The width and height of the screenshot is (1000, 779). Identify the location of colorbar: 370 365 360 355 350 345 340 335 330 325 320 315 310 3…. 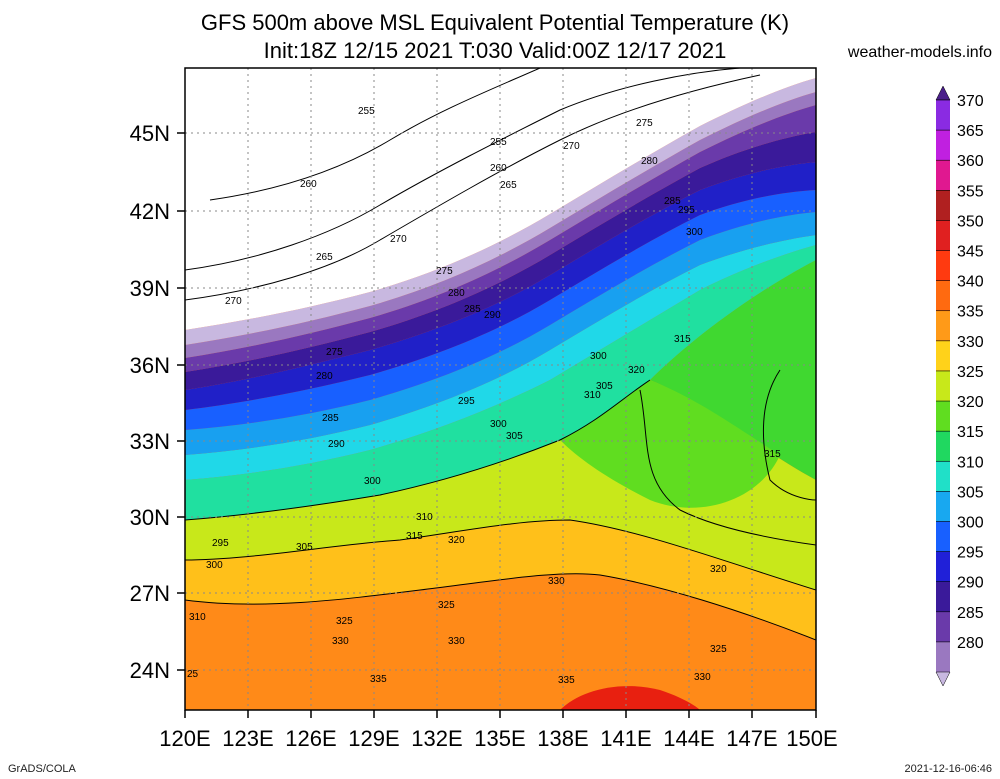
(959, 386).